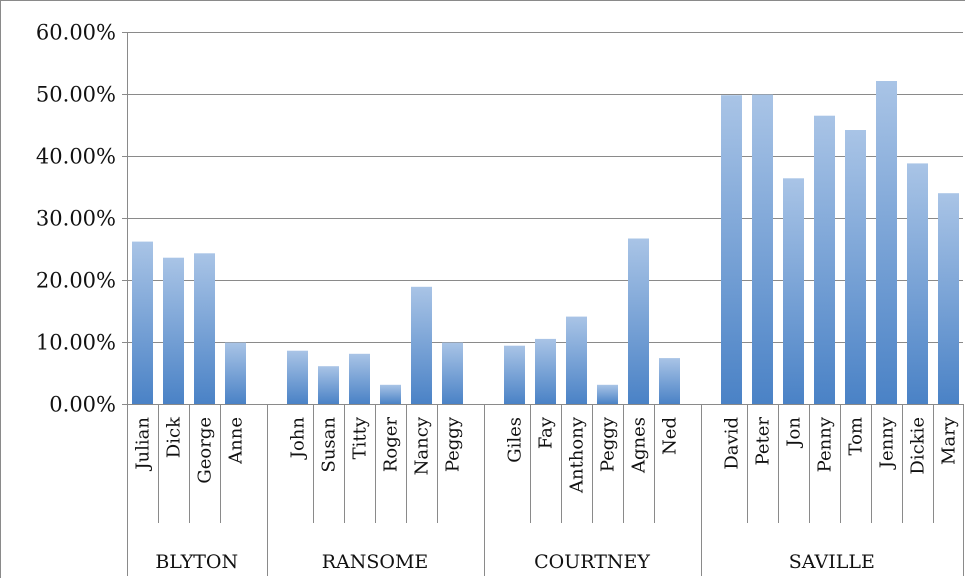 The height and width of the screenshot is (578, 965). What do you see at coordinates (515, 440) in the screenshot?
I see `category-label: Giles` at bounding box center [515, 440].